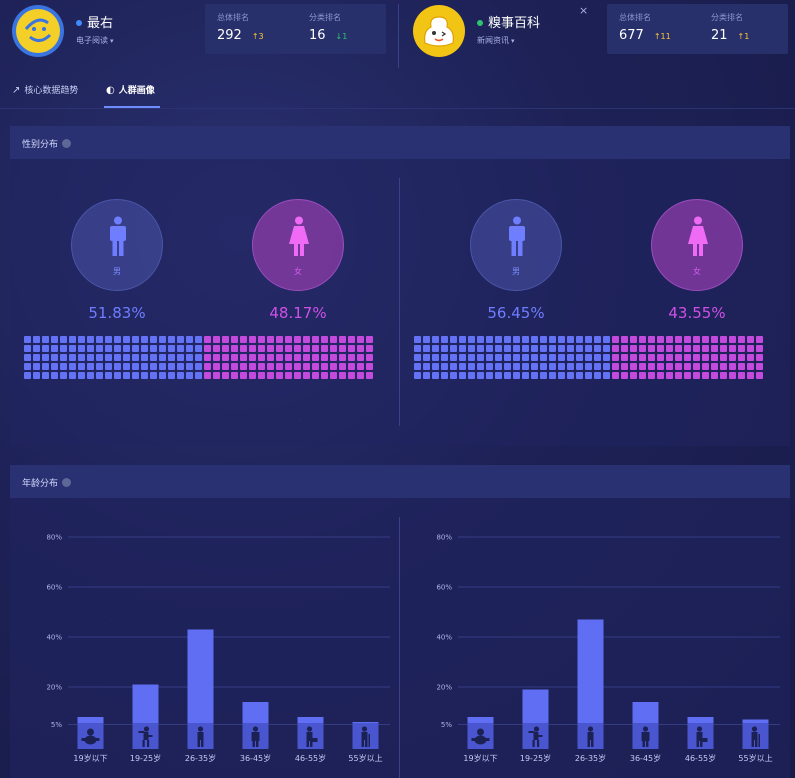 The image size is (795, 778). What do you see at coordinates (130, 89) in the screenshot?
I see `tab-audience-portrait: ◐ 人群画像` at bounding box center [130, 89].